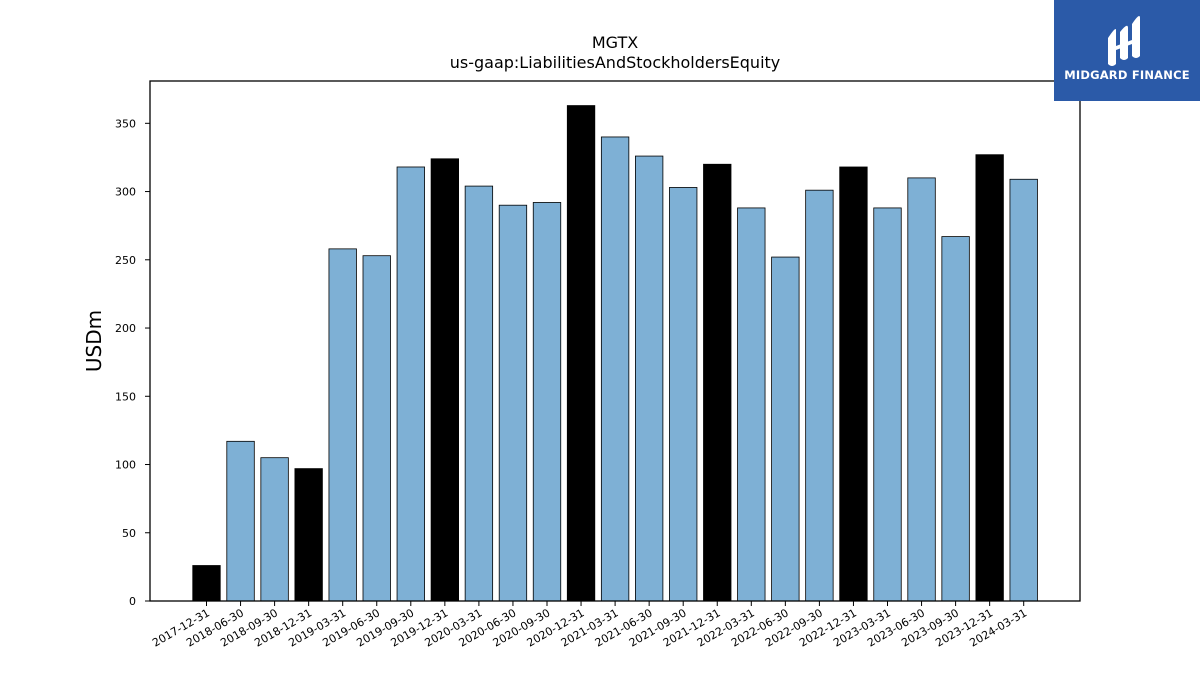  Describe the element at coordinates (94, 341) in the screenshot. I see `y-axis-label: USDm` at that location.